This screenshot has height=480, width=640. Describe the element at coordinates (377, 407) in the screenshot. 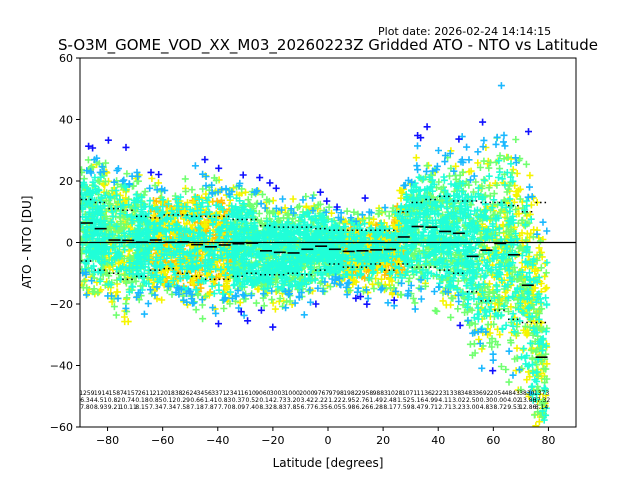

I see `bin-std-label: 6.28` at that location.